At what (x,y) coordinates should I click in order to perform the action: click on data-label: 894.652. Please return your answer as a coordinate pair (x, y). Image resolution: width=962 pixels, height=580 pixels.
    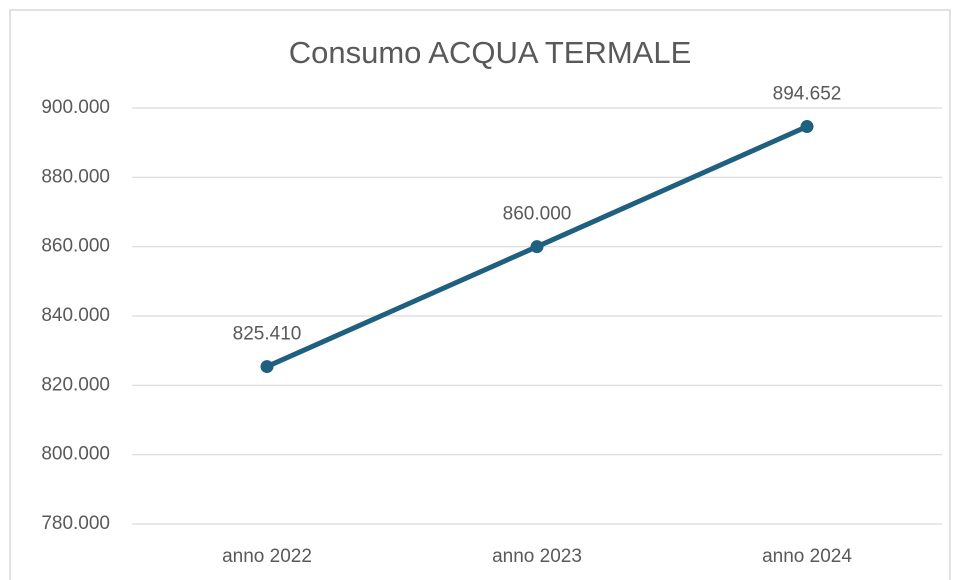
    Looking at the image, I should click on (807, 94).